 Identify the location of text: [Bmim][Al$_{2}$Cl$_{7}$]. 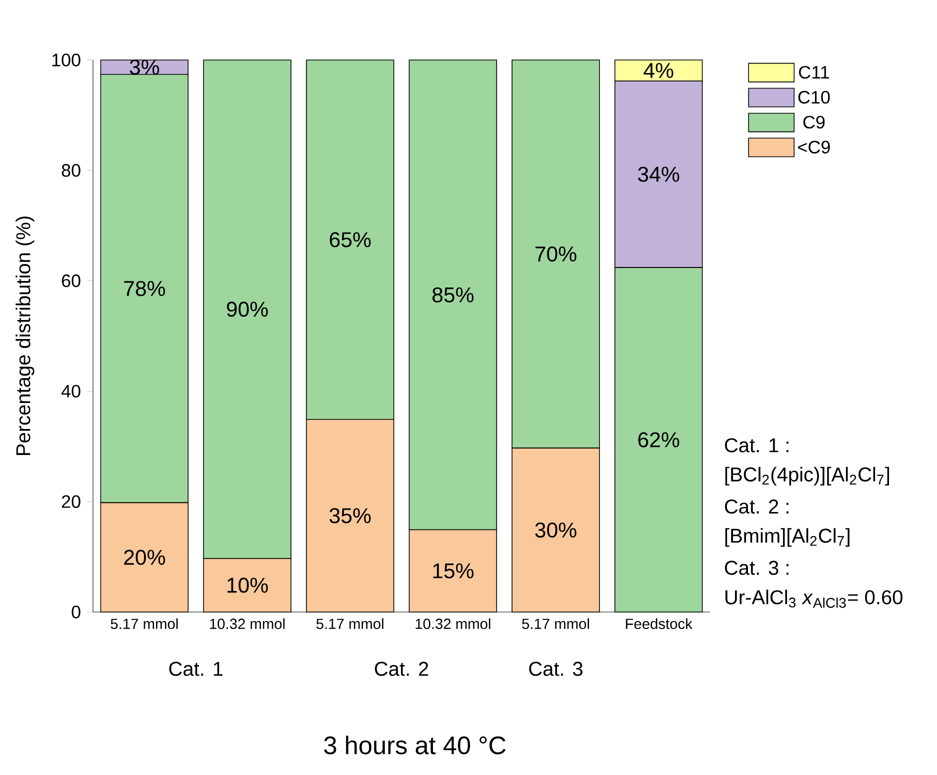
(787, 537).